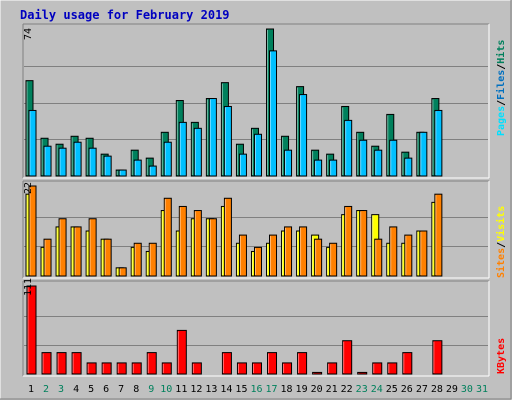 The height and width of the screenshot is (400, 512). Describe the element at coordinates (211, 389) in the screenshot. I see `x-tick-label: 13` at that location.